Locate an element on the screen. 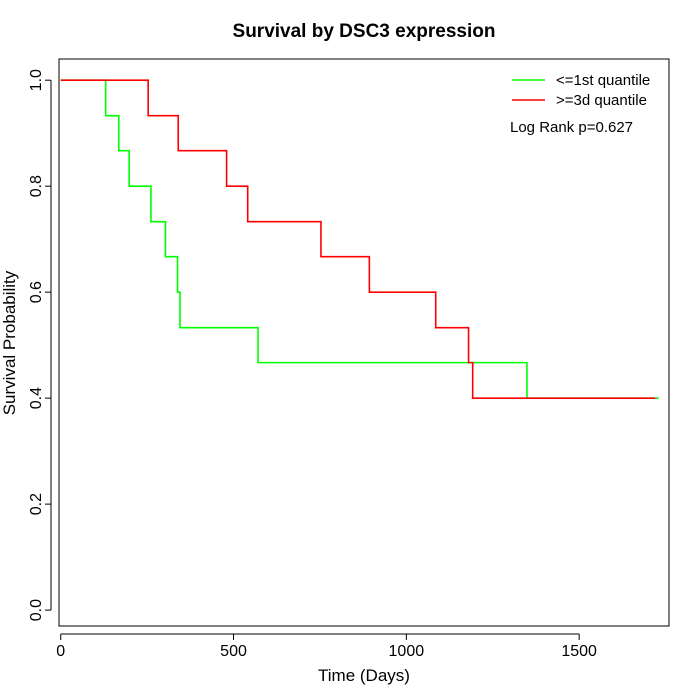  y-tick-label: 1.0 is located at coordinates (36, 80).